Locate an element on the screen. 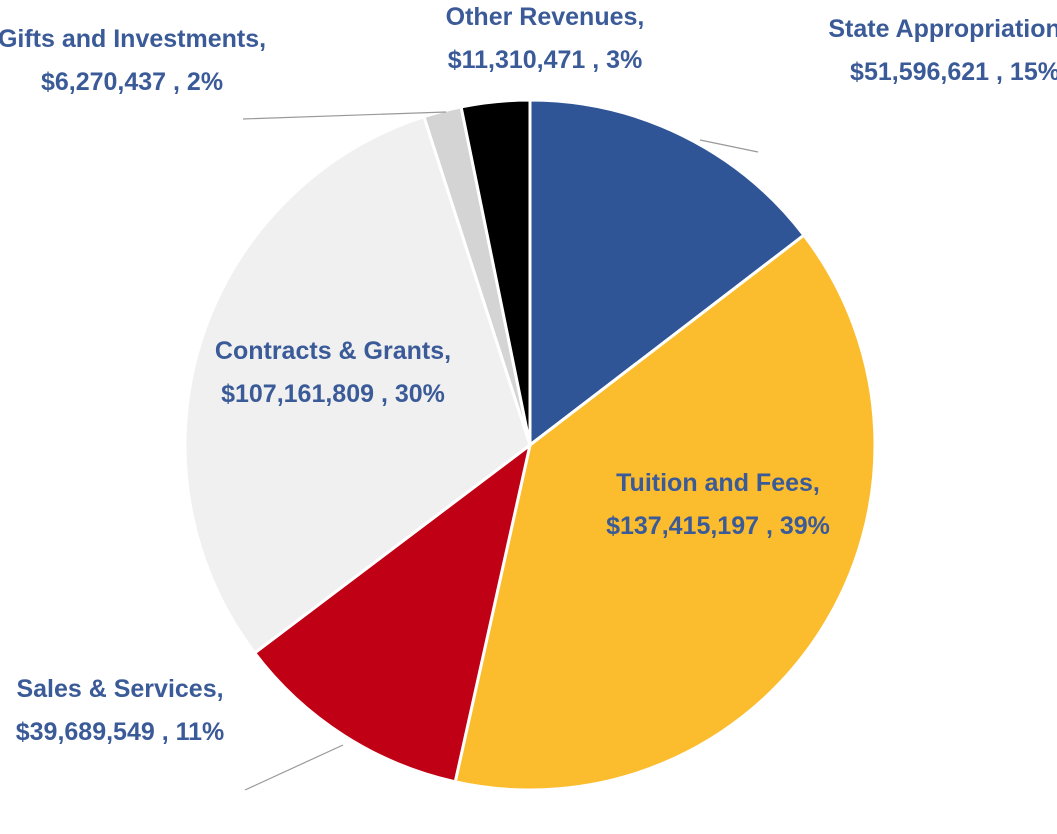  category-label: Sales & Services, is located at coordinates (120, 689).